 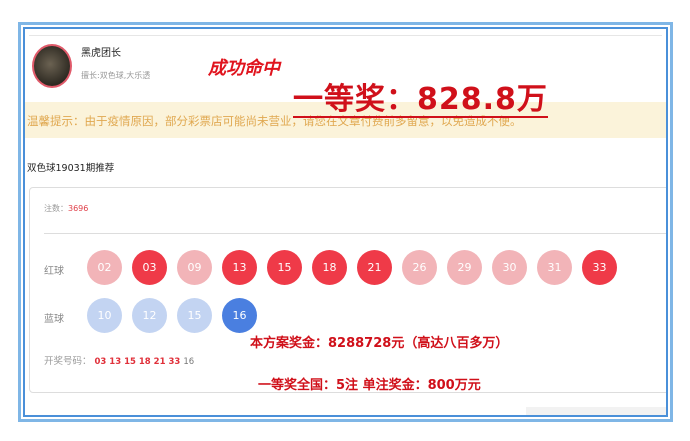 I want to click on red-ball: 09, so click(x=194, y=267).